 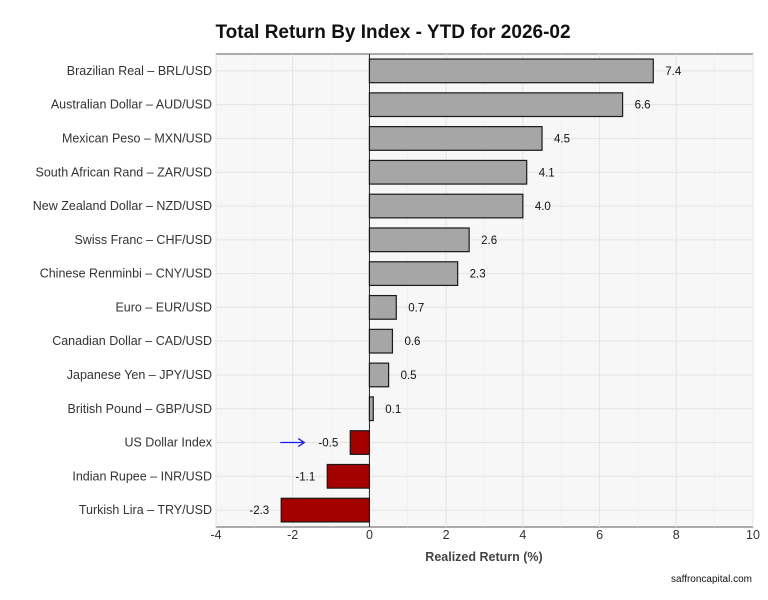 I want to click on data-label: 7.4, so click(x=673, y=72).